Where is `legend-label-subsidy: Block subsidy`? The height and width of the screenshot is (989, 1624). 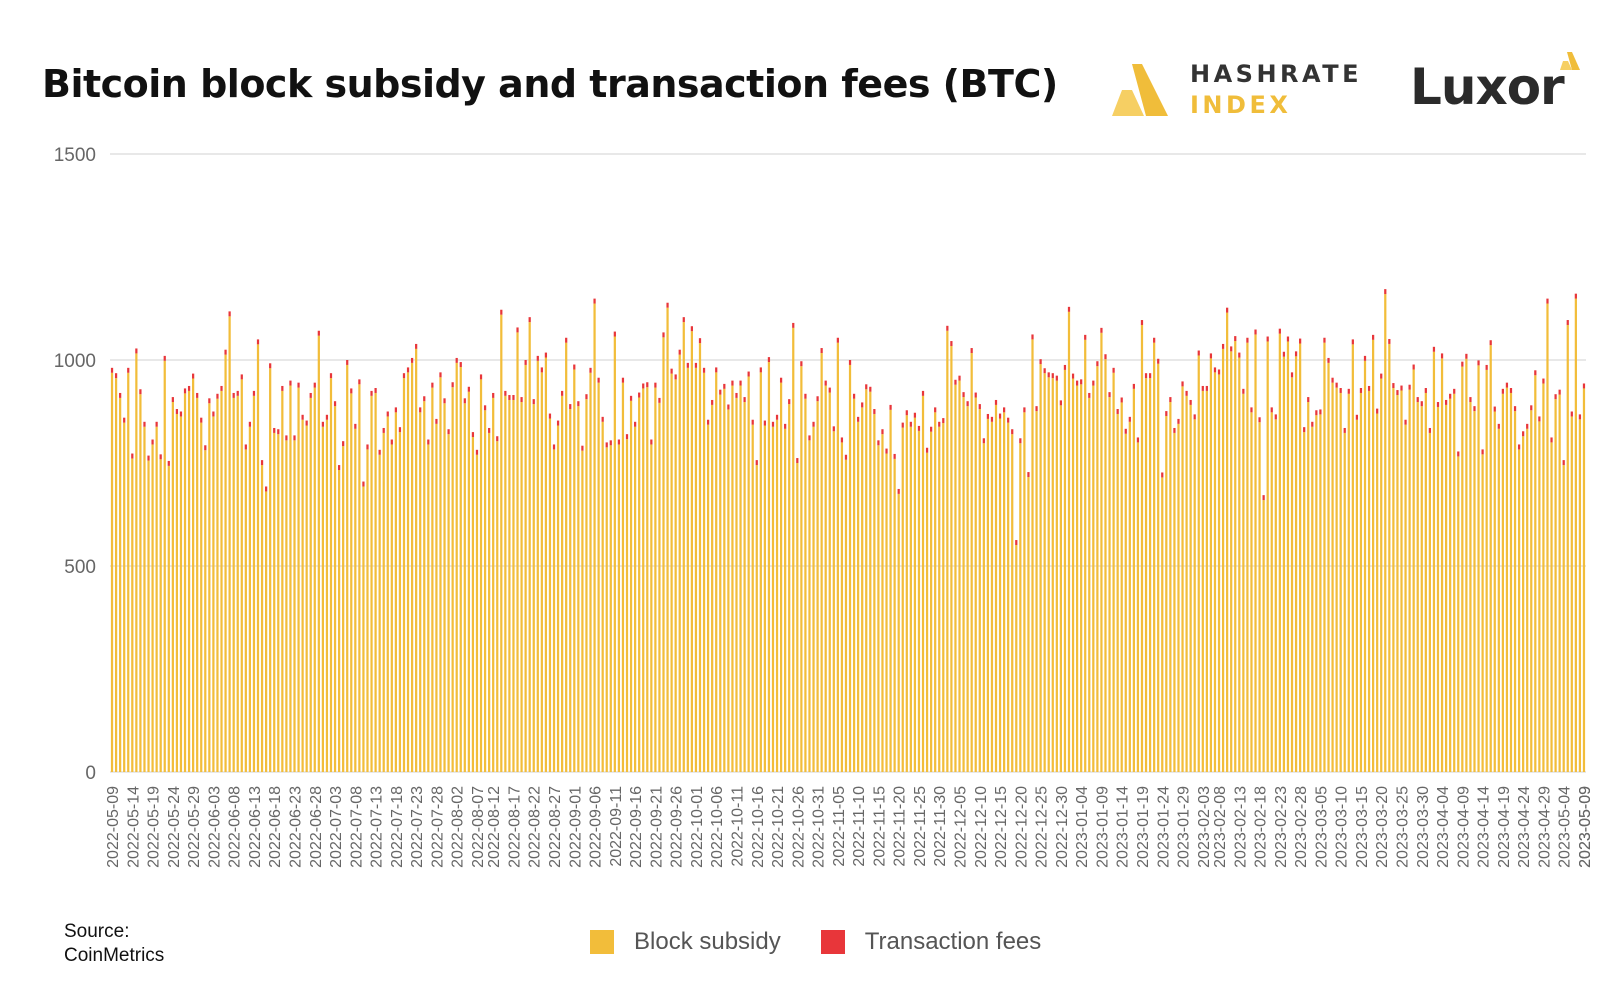
legend-label-subsidy: Block subsidy is located at coordinates (707, 941).